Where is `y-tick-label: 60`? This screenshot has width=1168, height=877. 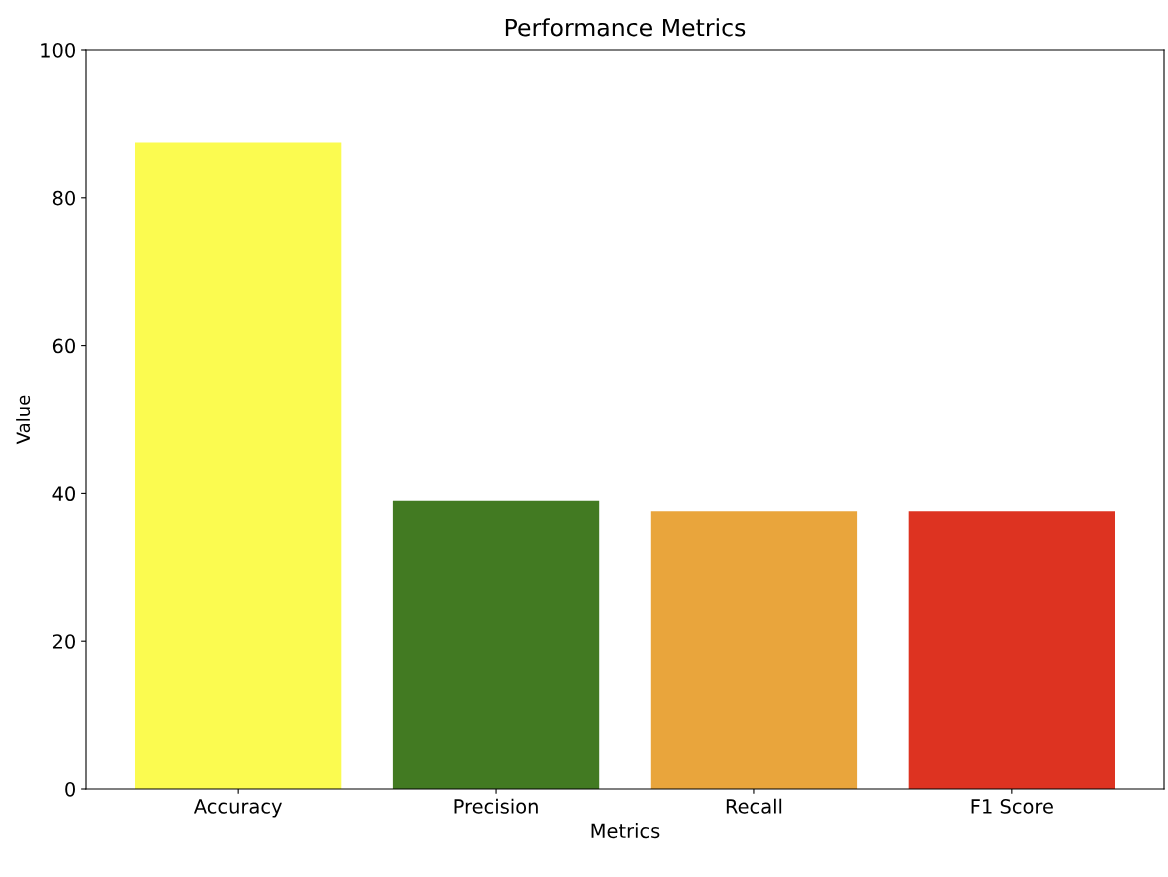 y-tick-label: 60 is located at coordinates (63, 346).